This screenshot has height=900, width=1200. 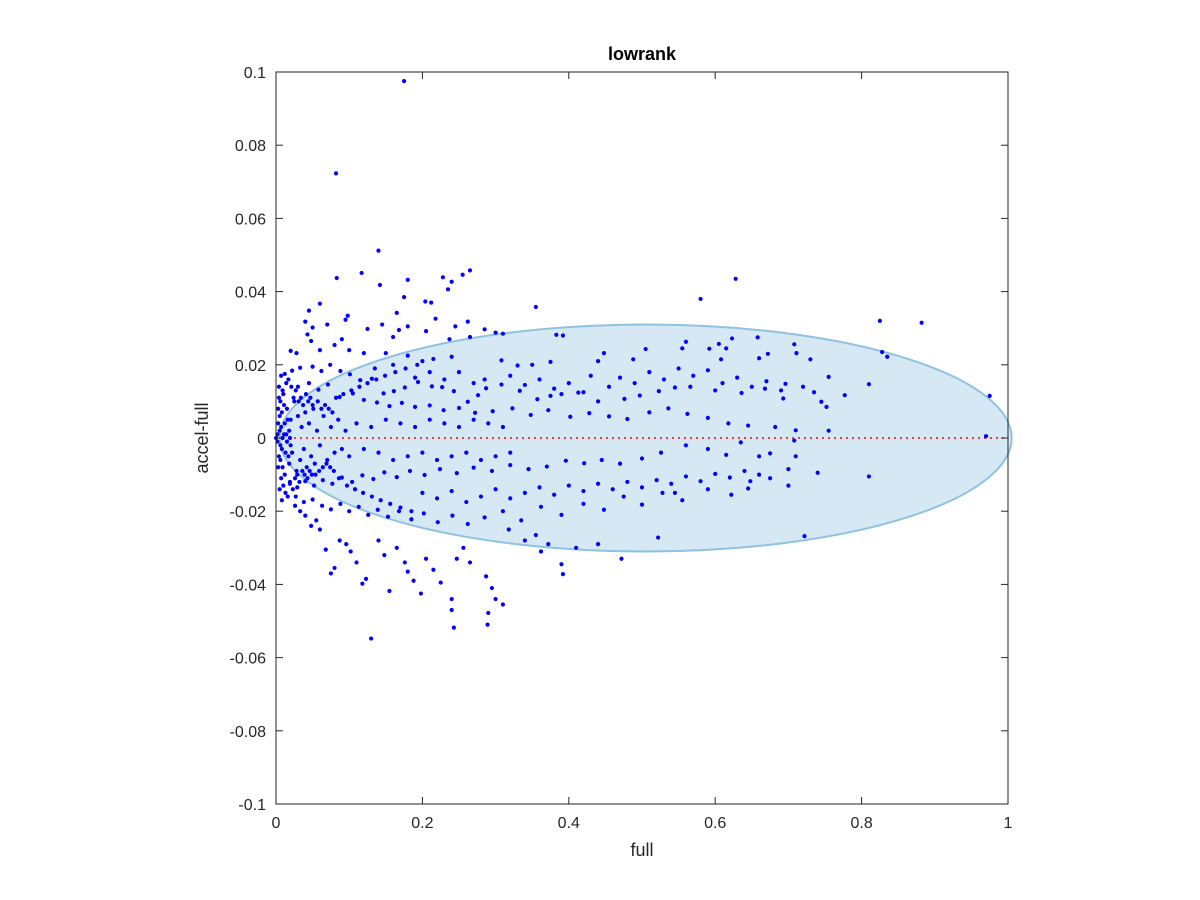 I want to click on y-tick-label: 0, so click(x=261, y=439).